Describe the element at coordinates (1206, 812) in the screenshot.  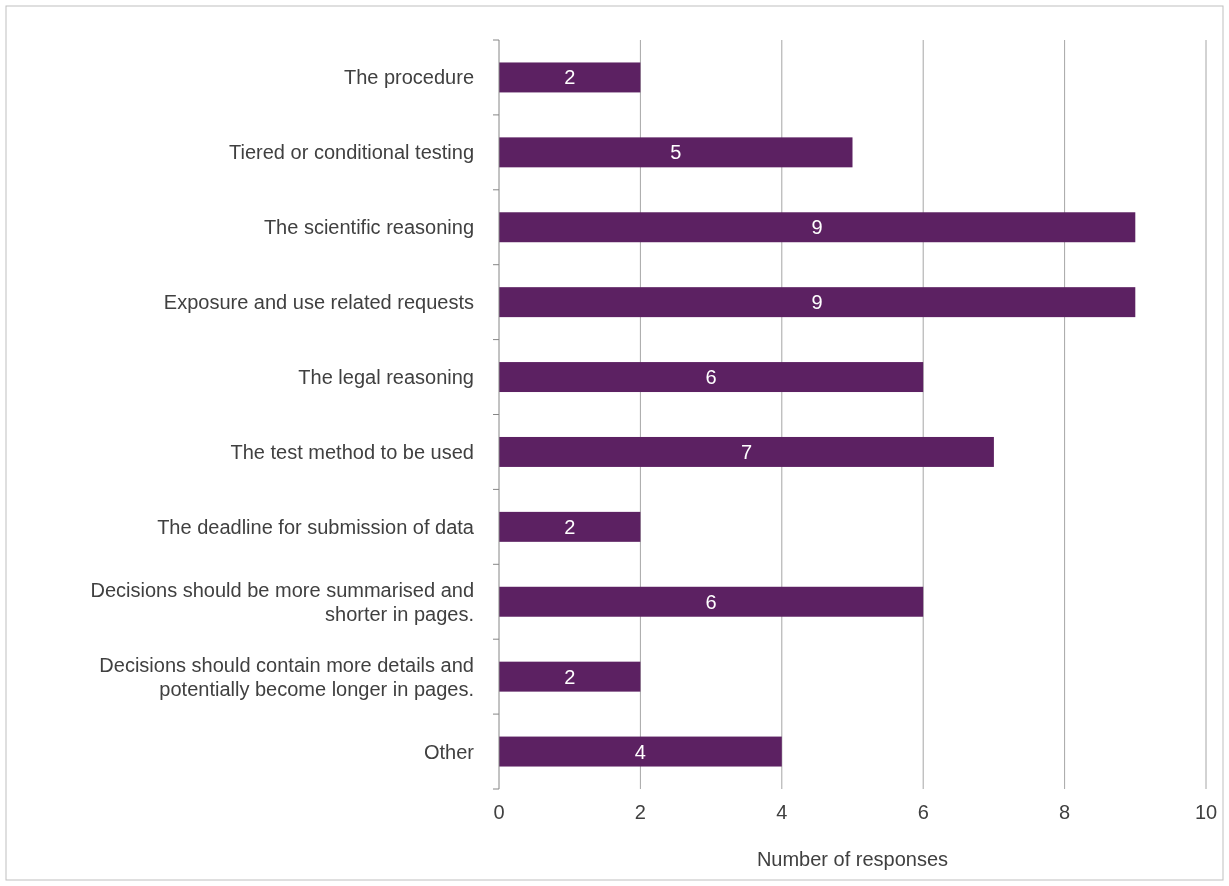
I see `x-tick-label: 10` at that location.